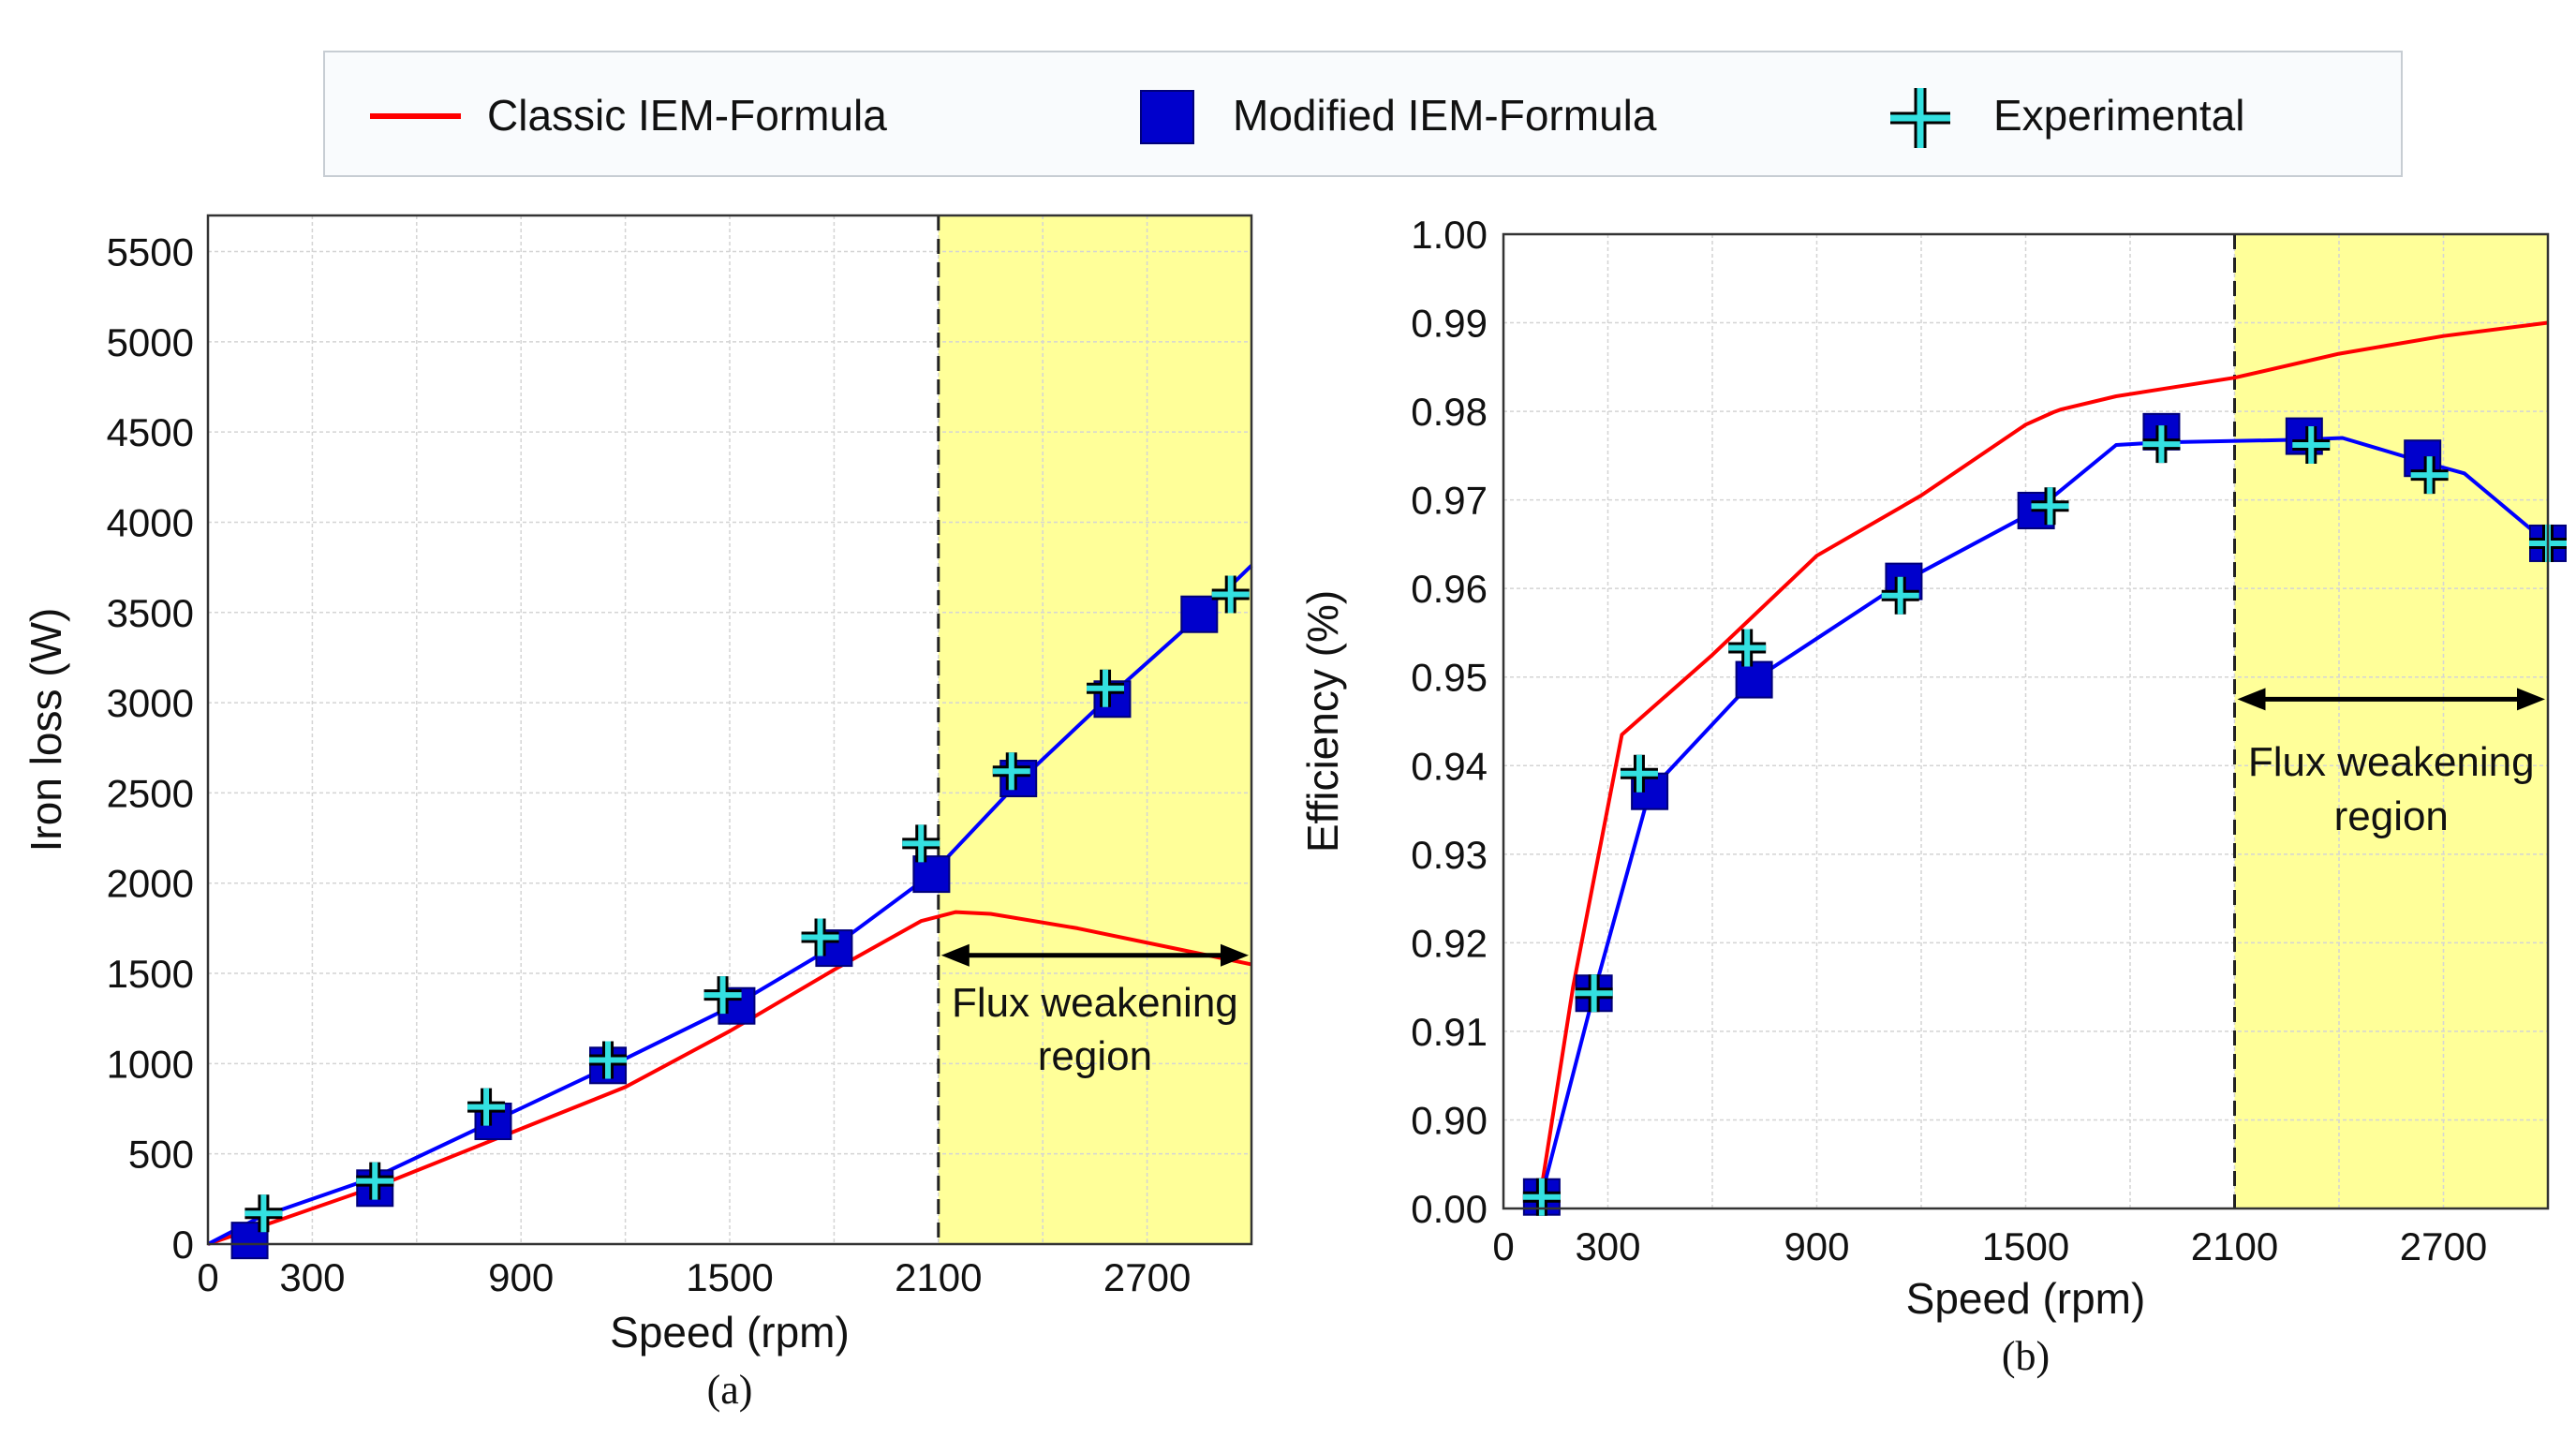 The image size is (2576, 1438). What do you see at coordinates (2026, 1246) in the screenshot?
I see `panel-b-x-tick-label: 1500` at bounding box center [2026, 1246].